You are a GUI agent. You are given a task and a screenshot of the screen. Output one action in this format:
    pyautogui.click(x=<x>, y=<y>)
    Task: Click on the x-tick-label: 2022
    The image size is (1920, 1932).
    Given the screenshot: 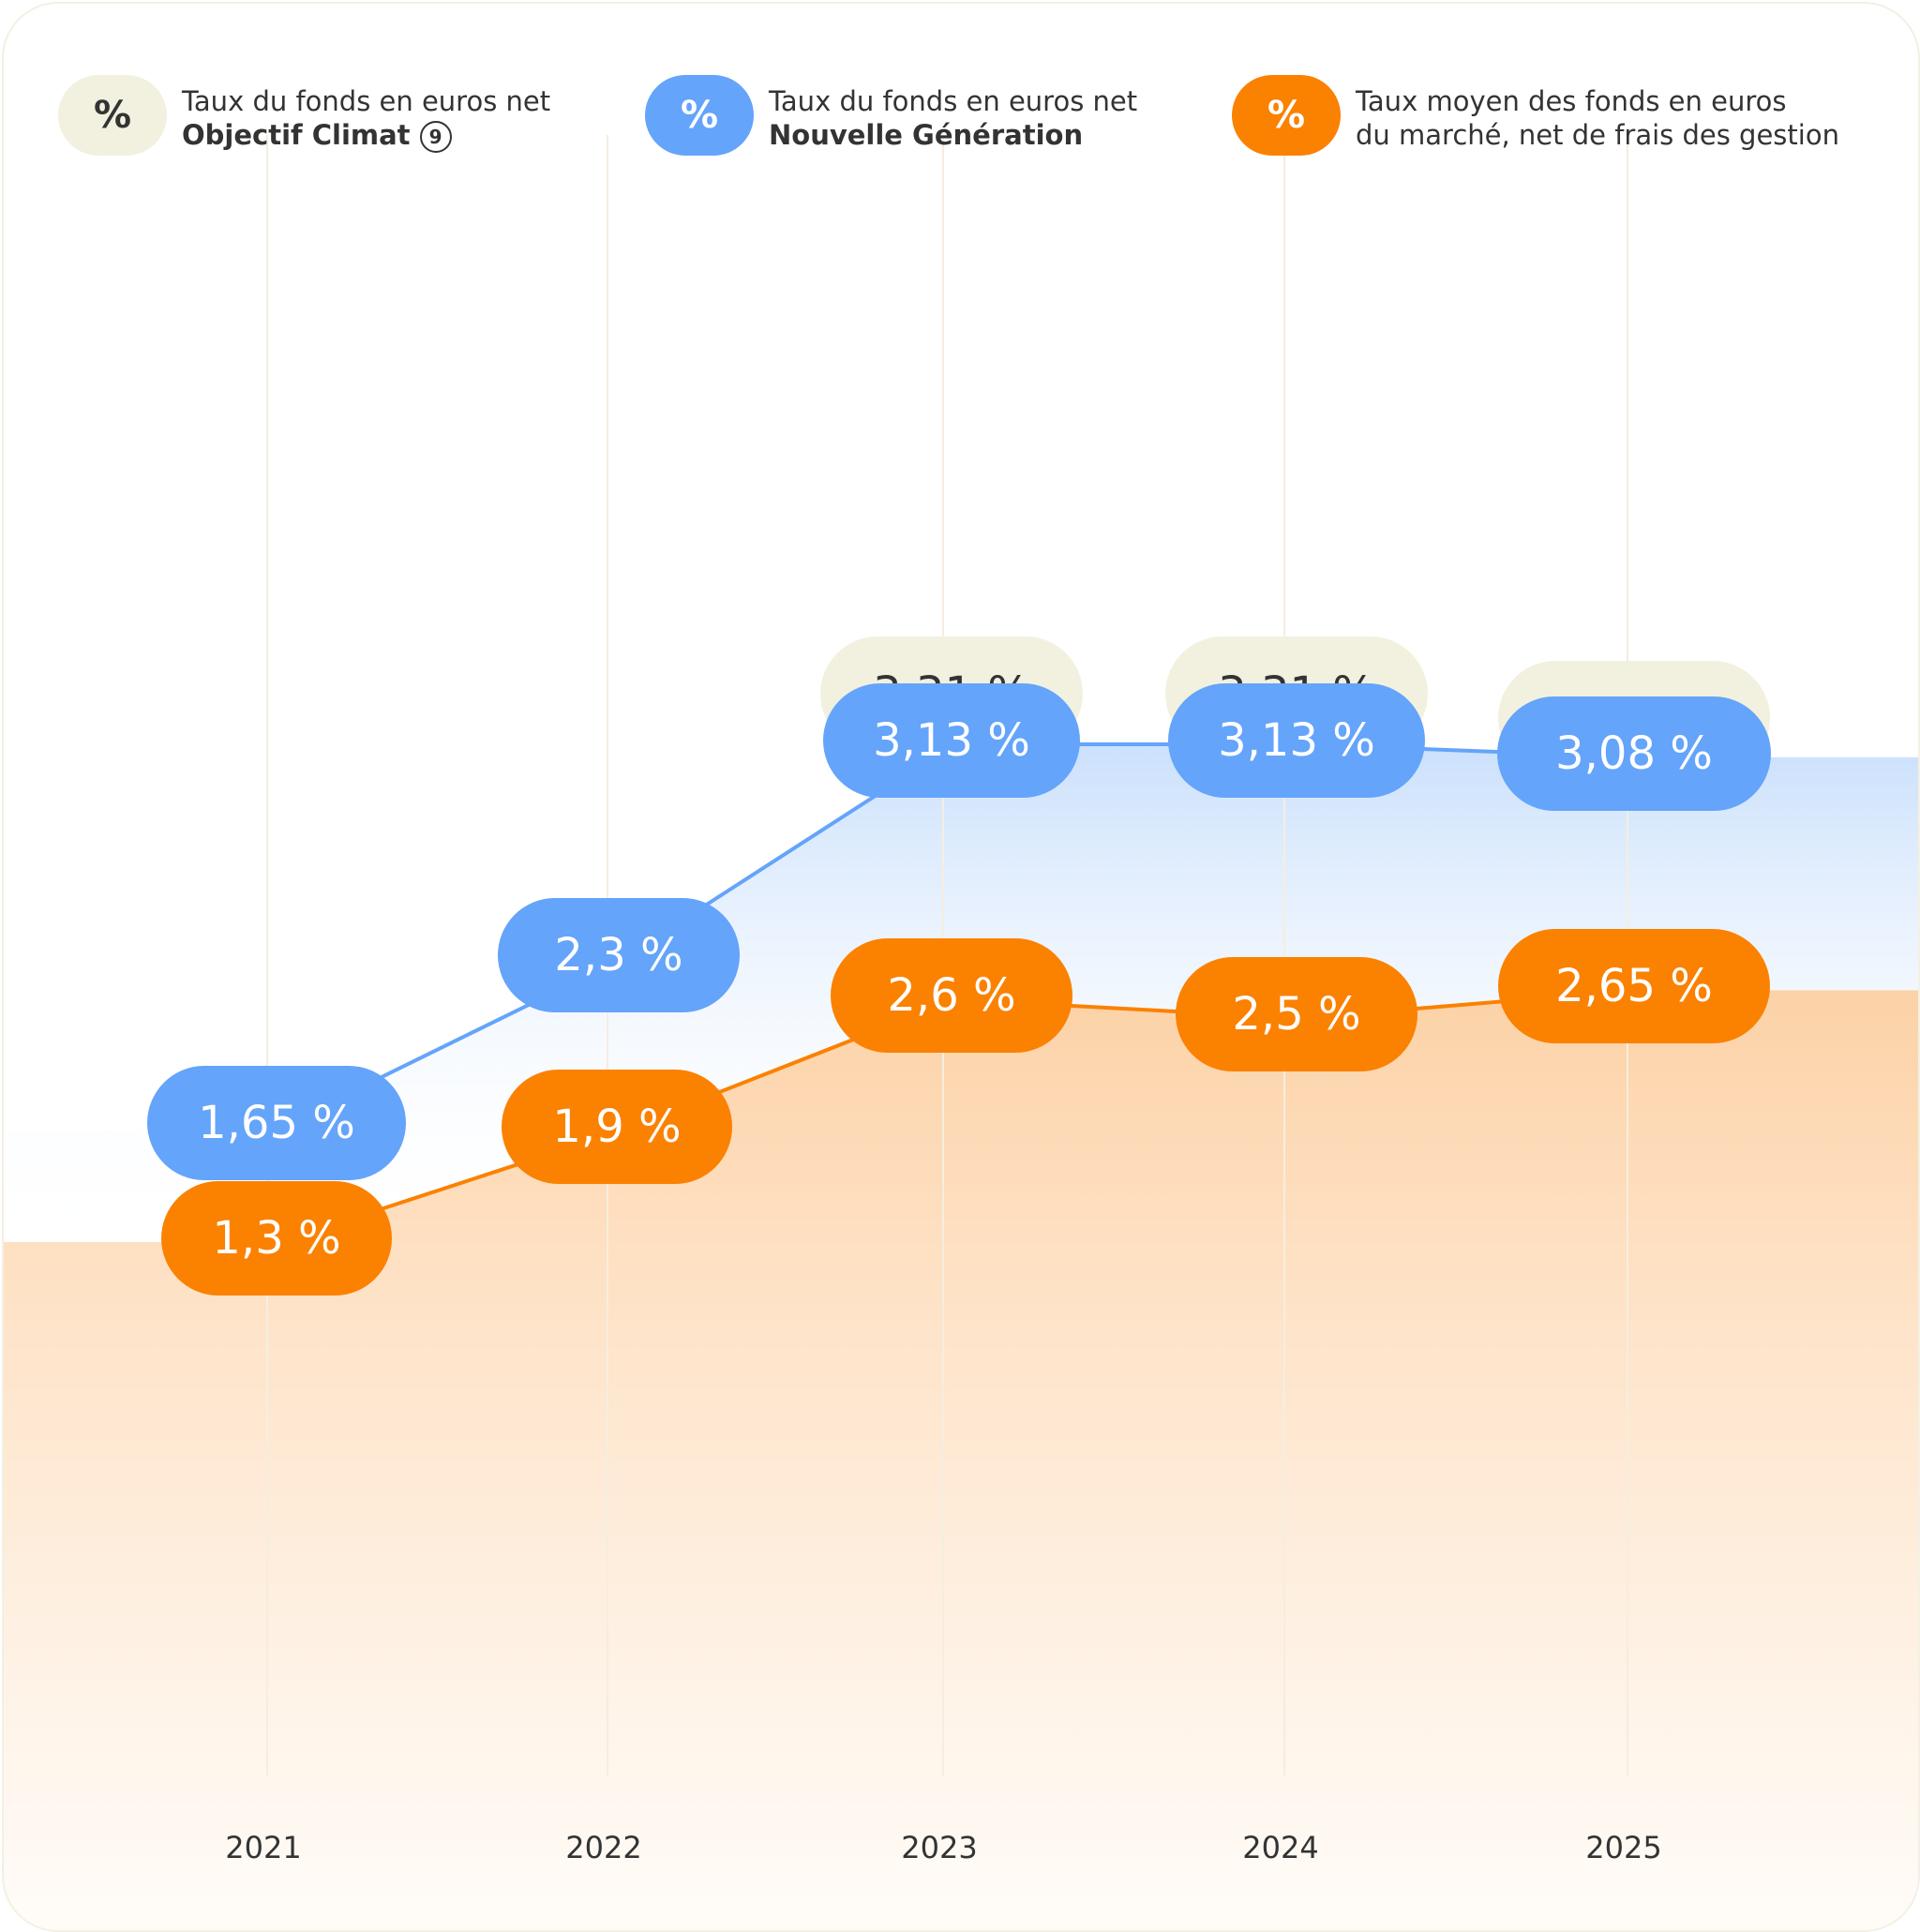 What is the action you would take?
    pyautogui.click(x=603, y=1848)
    